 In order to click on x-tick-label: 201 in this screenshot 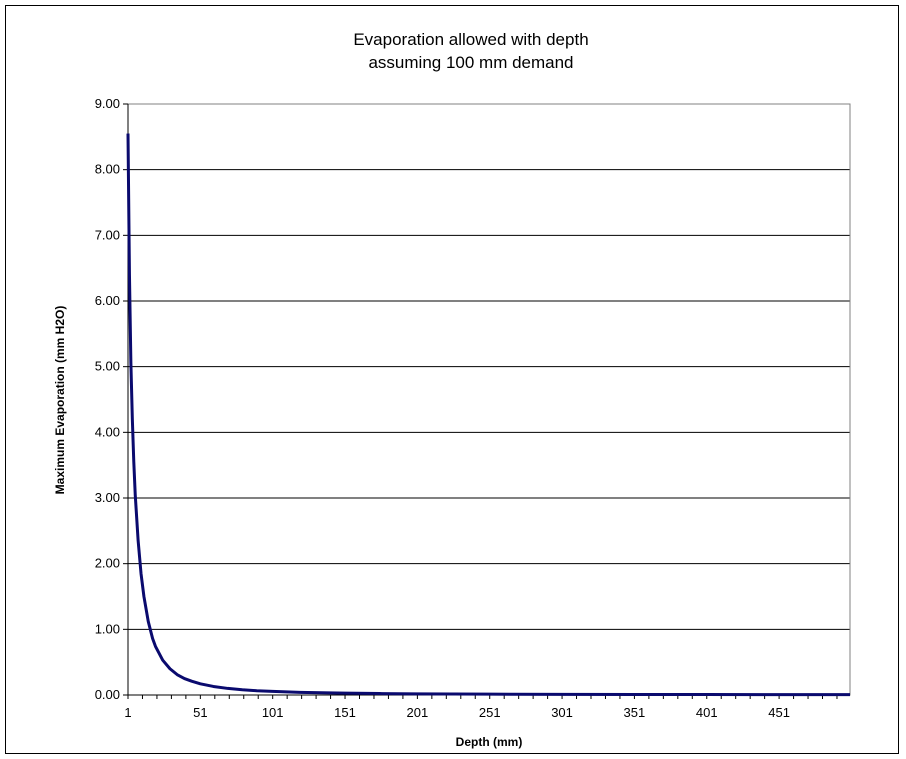, I will do `click(418, 712)`.